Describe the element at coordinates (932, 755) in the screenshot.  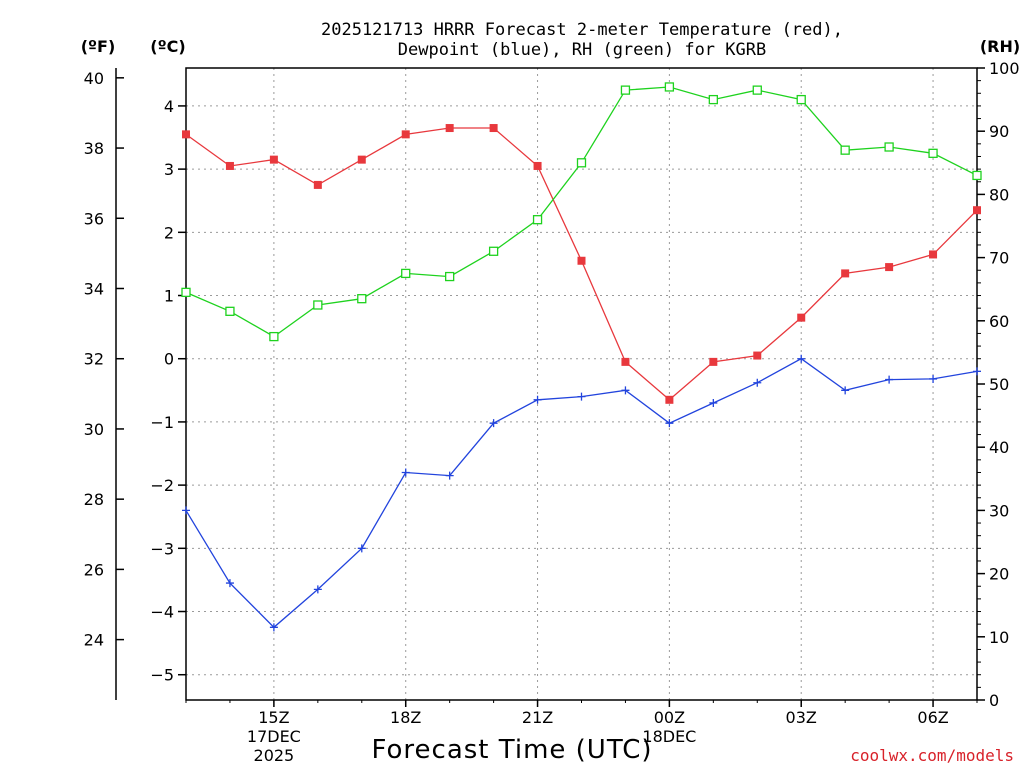
I see `credit-link: coolwx.com/models` at that location.